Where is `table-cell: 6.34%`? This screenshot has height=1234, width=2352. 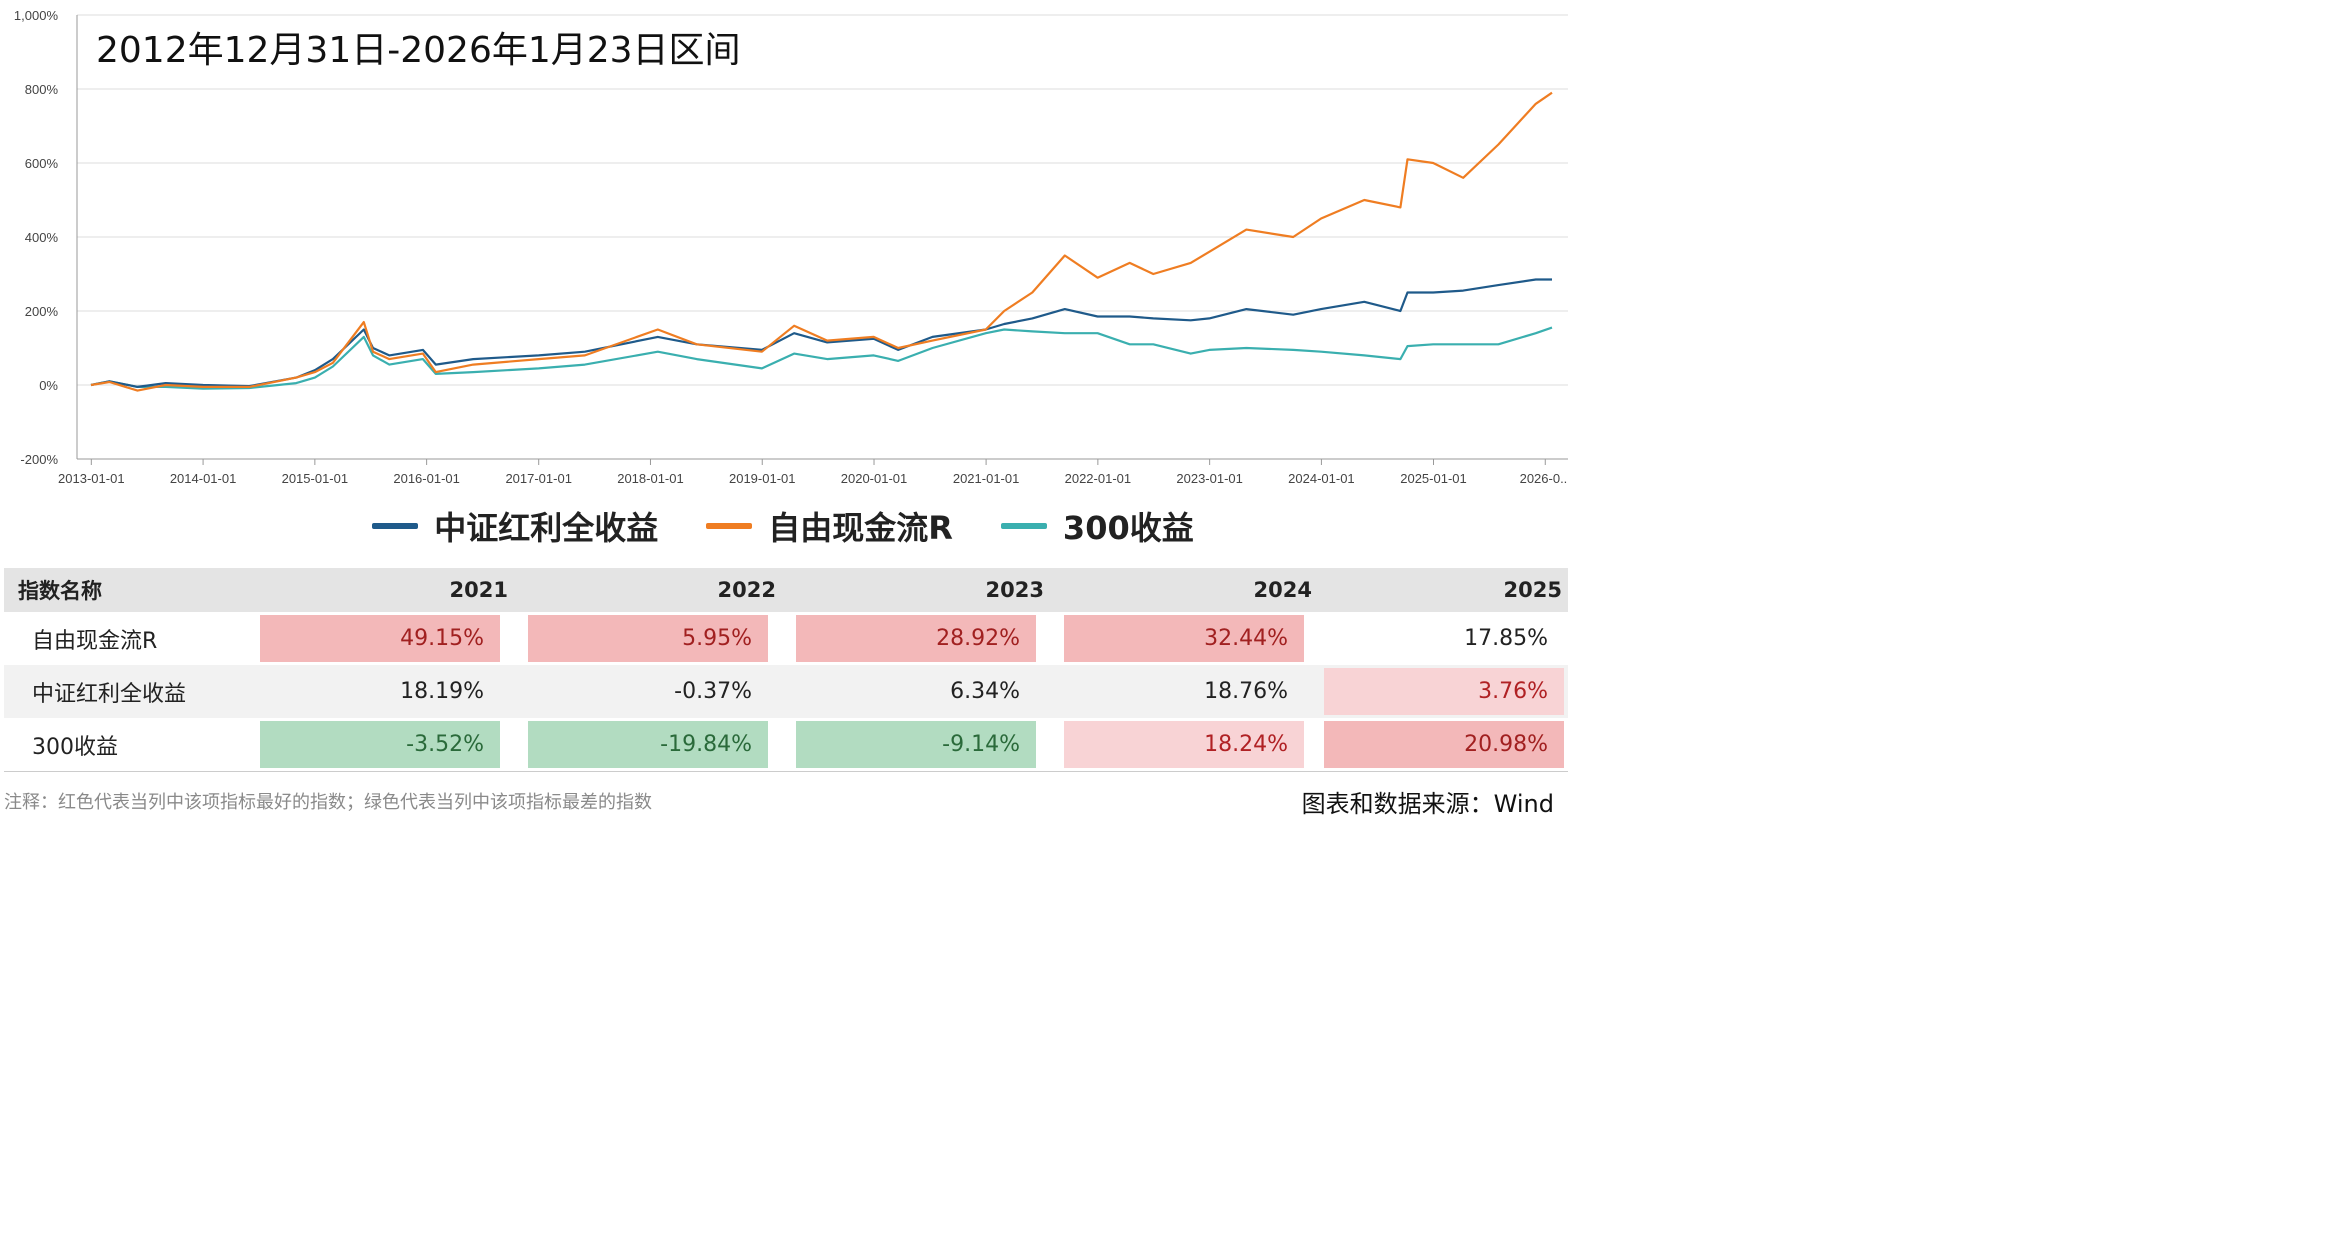
table-cell: 6.34% is located at coordinates (916, 691).